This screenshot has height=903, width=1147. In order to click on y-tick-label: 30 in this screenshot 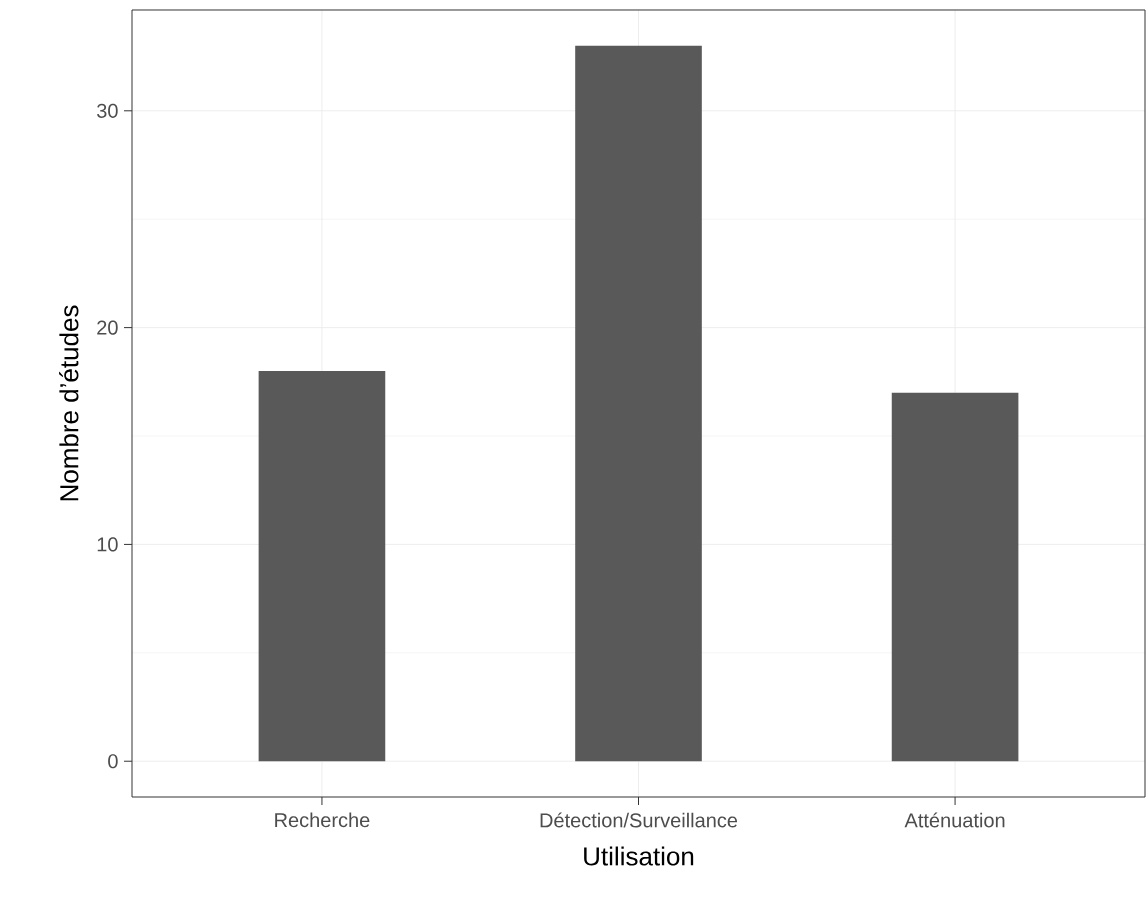, I will do `click(107, 110)`.